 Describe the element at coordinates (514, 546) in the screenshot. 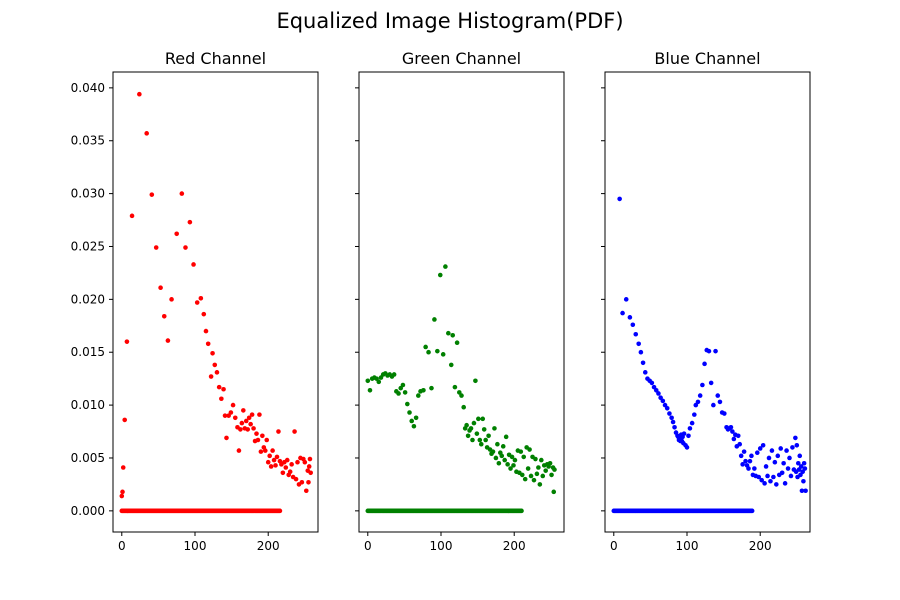

I see `green-x-tick-label: 200` at that location.